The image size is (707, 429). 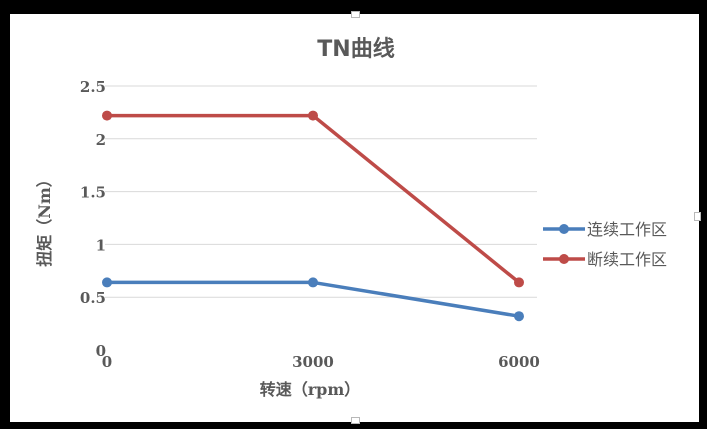 What do you see at coordinates (93, 87) in the screenshot?
I see `y-tick-label: 2.5` at bounding box center [93, 87].